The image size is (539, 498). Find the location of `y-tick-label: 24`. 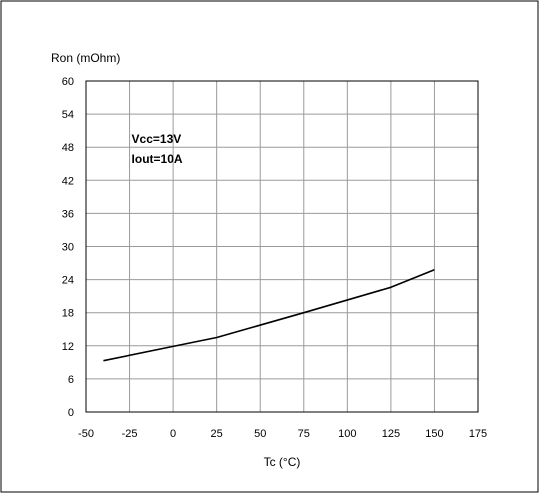

y-tick-label: 24 is located at coordinates (68, 281).